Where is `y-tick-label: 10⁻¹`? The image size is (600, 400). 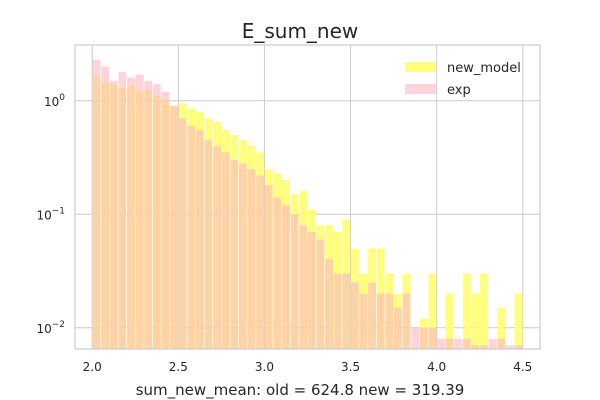 y-tick-label: 10⁻¹ is located at coordinates (50, 214).